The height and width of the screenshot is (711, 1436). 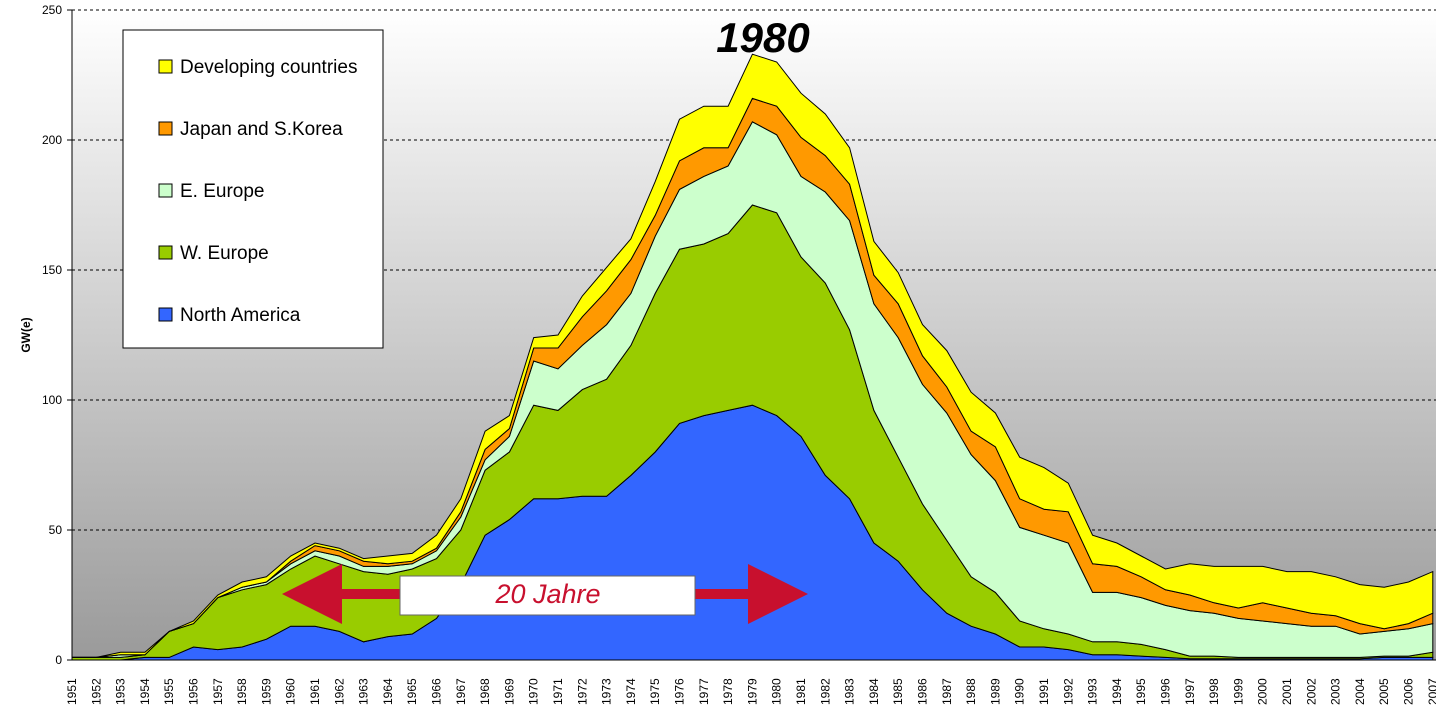 What do you see at coordinates (240, 315) in the screenshot?
I see `legend-label: North America` at bounding box center [240, 315].